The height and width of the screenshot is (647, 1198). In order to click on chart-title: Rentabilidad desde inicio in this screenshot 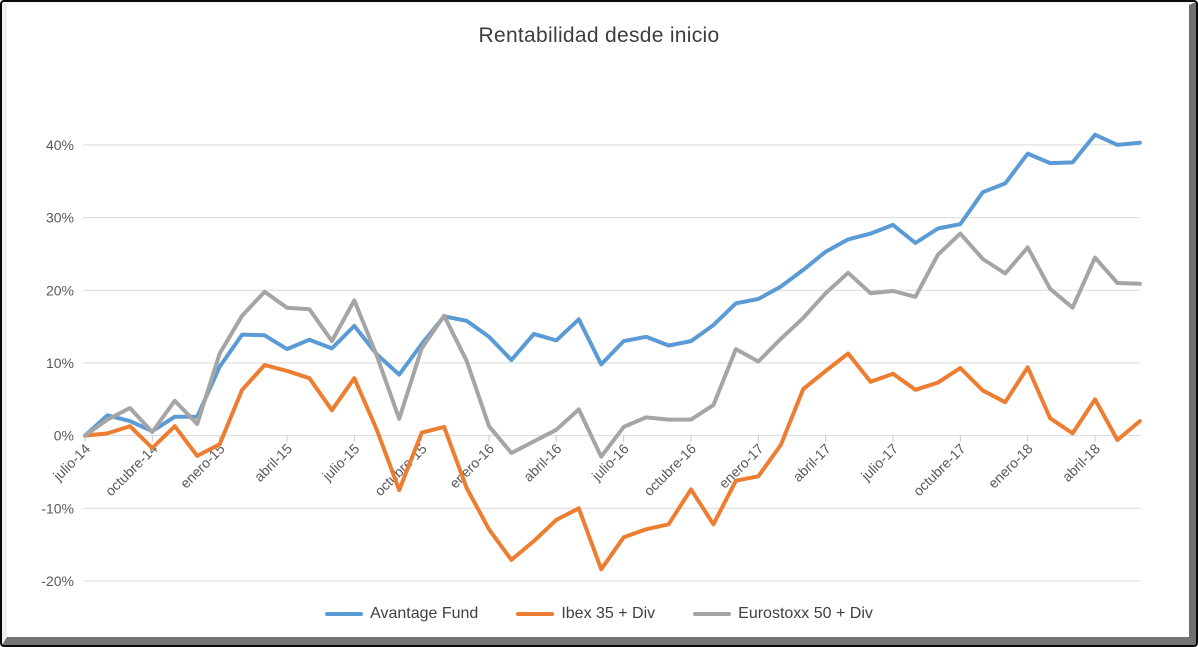, I will do `click(599, 35)`.